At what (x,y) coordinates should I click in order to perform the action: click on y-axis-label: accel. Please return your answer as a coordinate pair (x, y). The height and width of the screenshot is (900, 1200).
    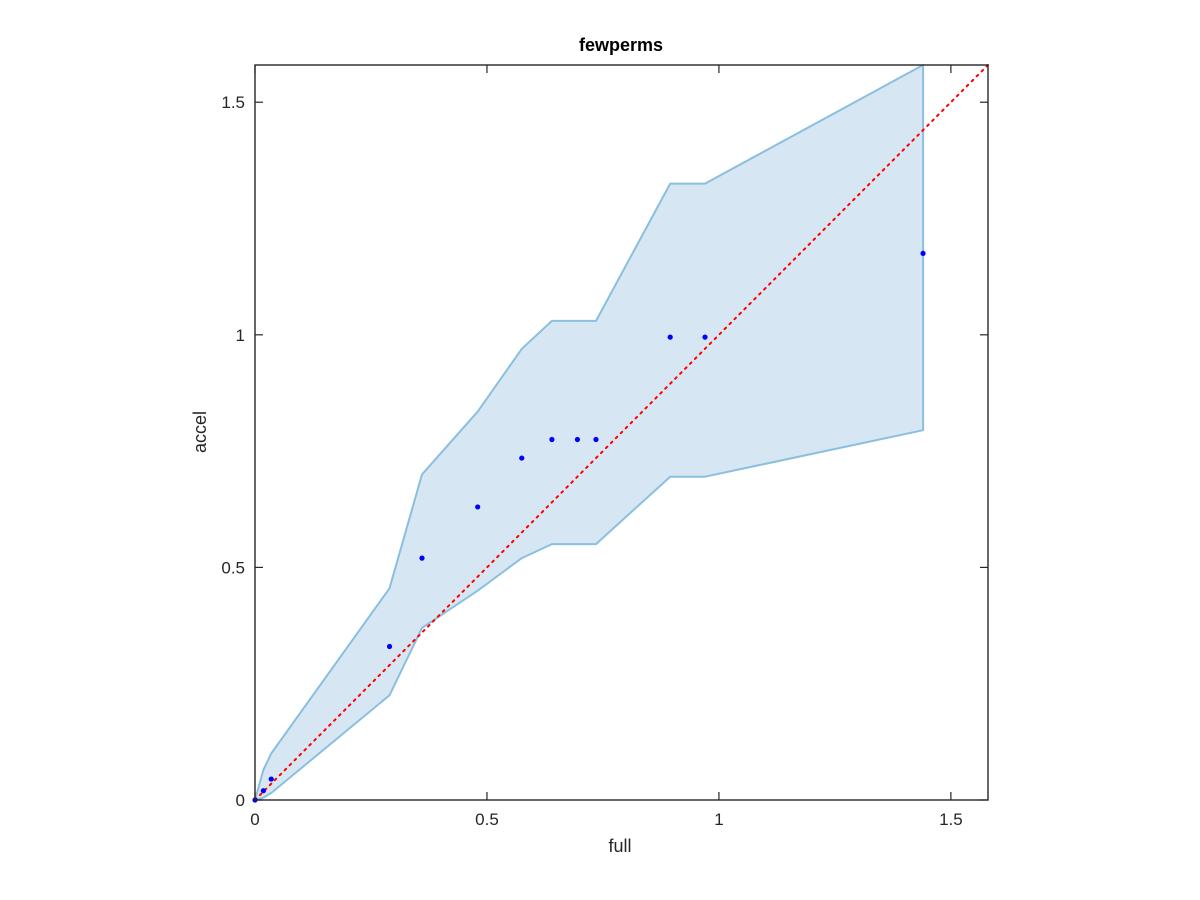
    Looking at the image, I should click on (200, 432).